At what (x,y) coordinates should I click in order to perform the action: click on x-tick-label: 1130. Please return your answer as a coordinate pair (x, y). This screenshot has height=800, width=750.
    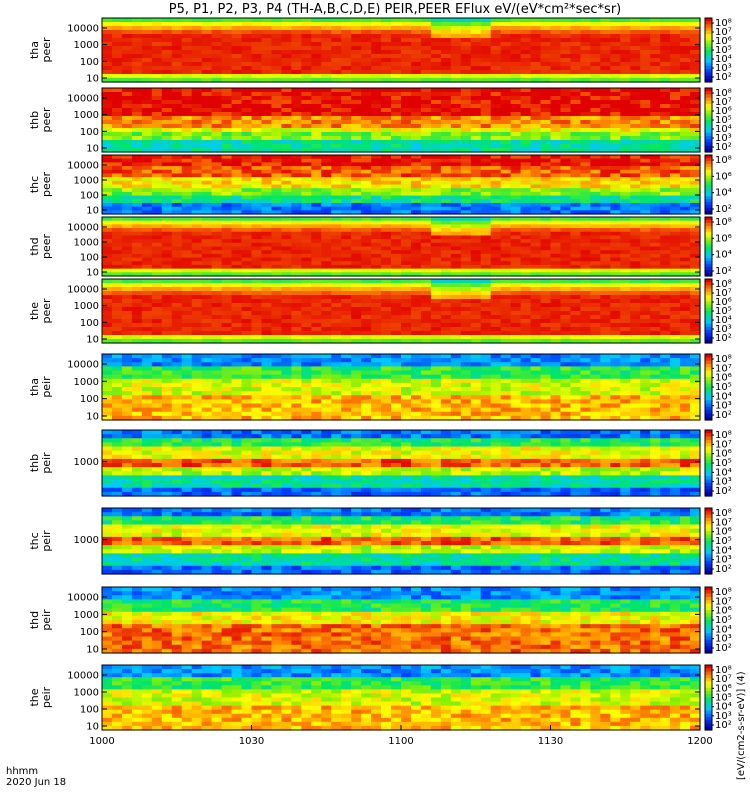
    Looking at the image, I should click on (550, 741).